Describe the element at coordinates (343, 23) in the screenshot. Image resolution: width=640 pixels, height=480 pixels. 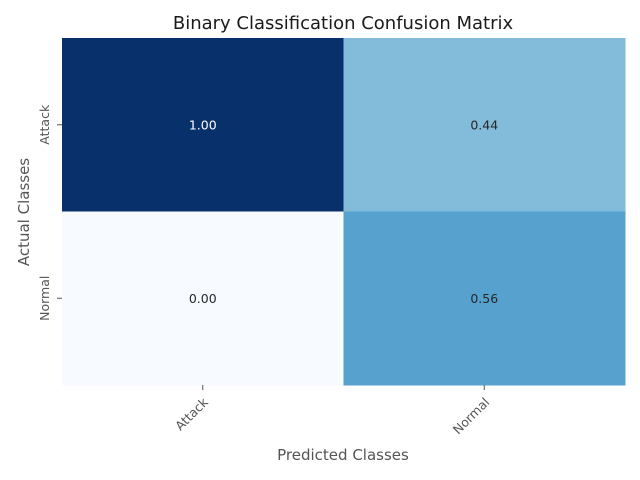
I see `chart-title: Binary Classification Confusion Matrix` at that location.